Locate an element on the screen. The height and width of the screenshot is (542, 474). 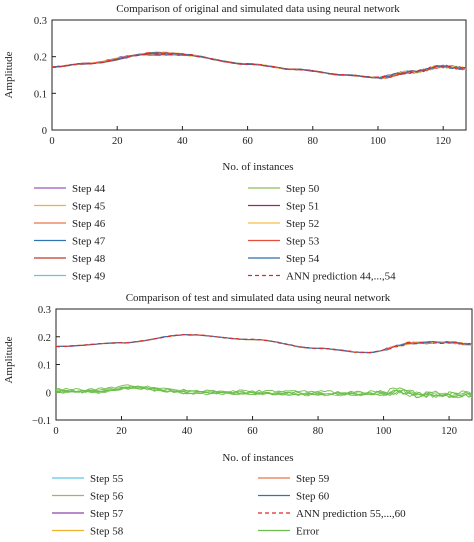
chart-top-xtick-label: 120 is located at coordinates (443, 141).